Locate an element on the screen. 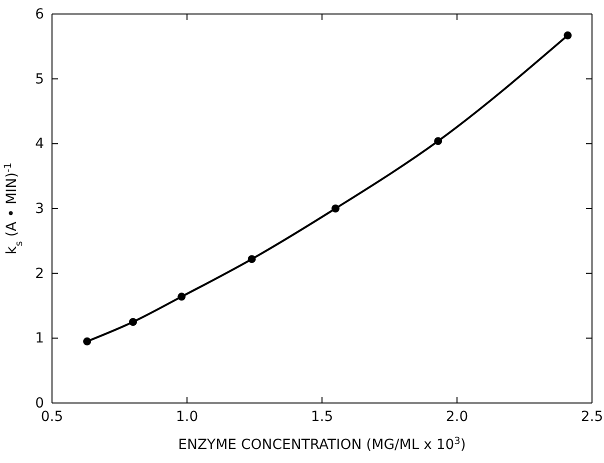 The width and height of the screenshot is (604, 463). x-tick-label: 2.0 is located at coordinates (457, 416).